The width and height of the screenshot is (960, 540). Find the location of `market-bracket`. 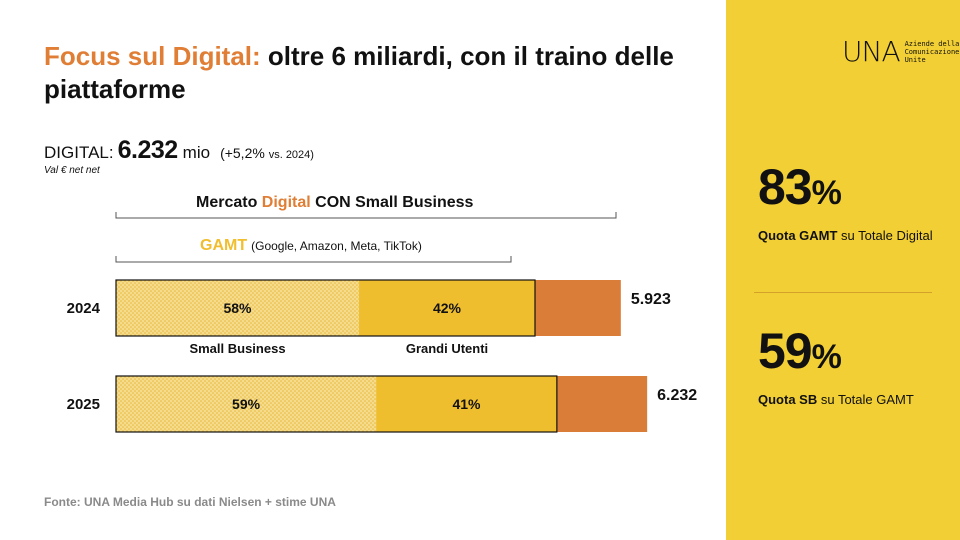

market-bracket is located at coordinates (366, 215).